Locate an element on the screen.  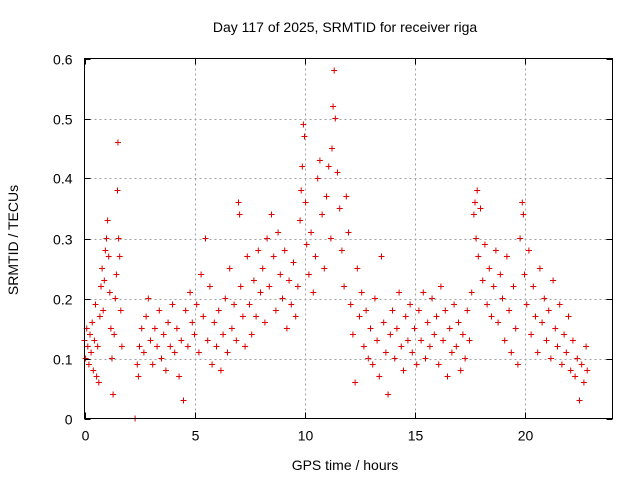
x-tick-label: 15 is located at coordinates (416, 436).